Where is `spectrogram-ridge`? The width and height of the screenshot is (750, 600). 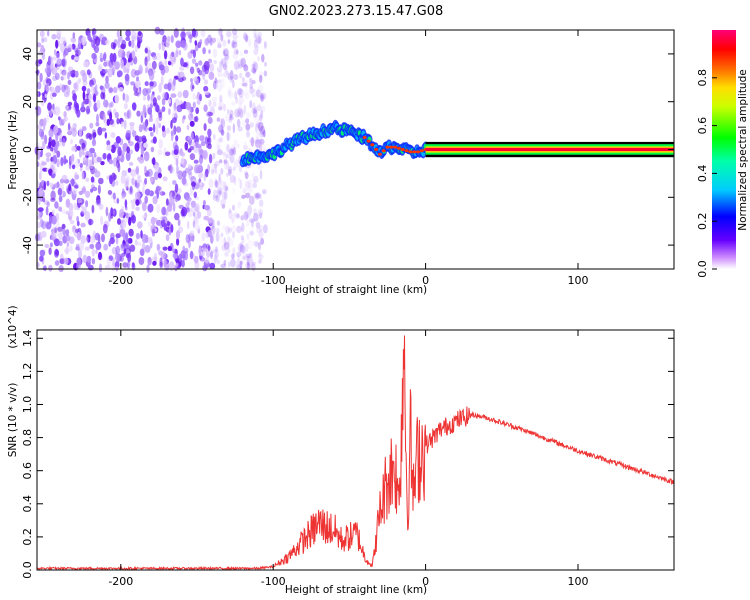 spectrogram-ridge is located at coordinates (334, 143).